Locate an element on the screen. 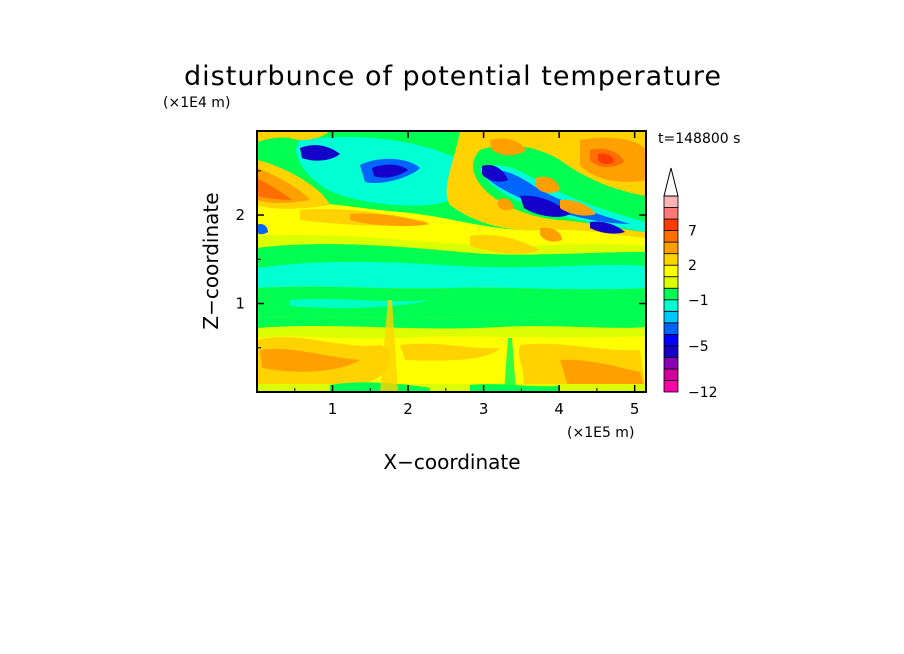 The height and width of the screenshot is (654, 904). colorbar-extend-triangle is located at coordinates (671, 182).